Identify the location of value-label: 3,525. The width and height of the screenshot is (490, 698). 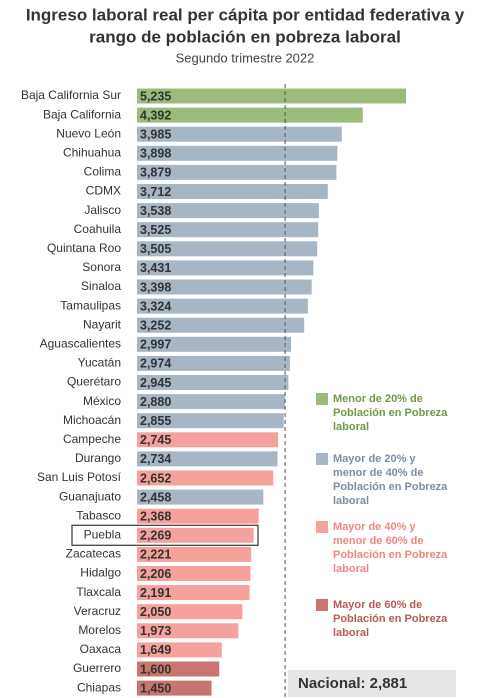
(155, 230).